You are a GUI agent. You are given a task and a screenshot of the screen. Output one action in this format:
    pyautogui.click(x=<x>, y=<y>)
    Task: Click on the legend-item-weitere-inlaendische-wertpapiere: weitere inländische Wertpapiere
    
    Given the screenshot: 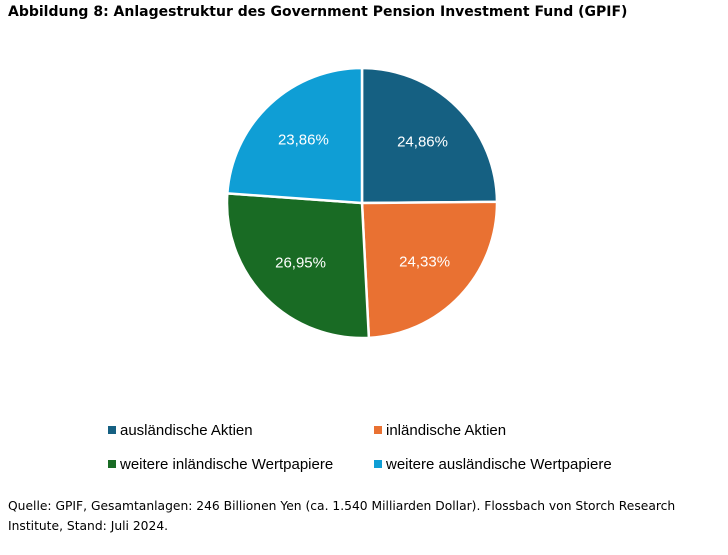 What is the action you would take?
    pyautogui.click(x=241, y=464)
    